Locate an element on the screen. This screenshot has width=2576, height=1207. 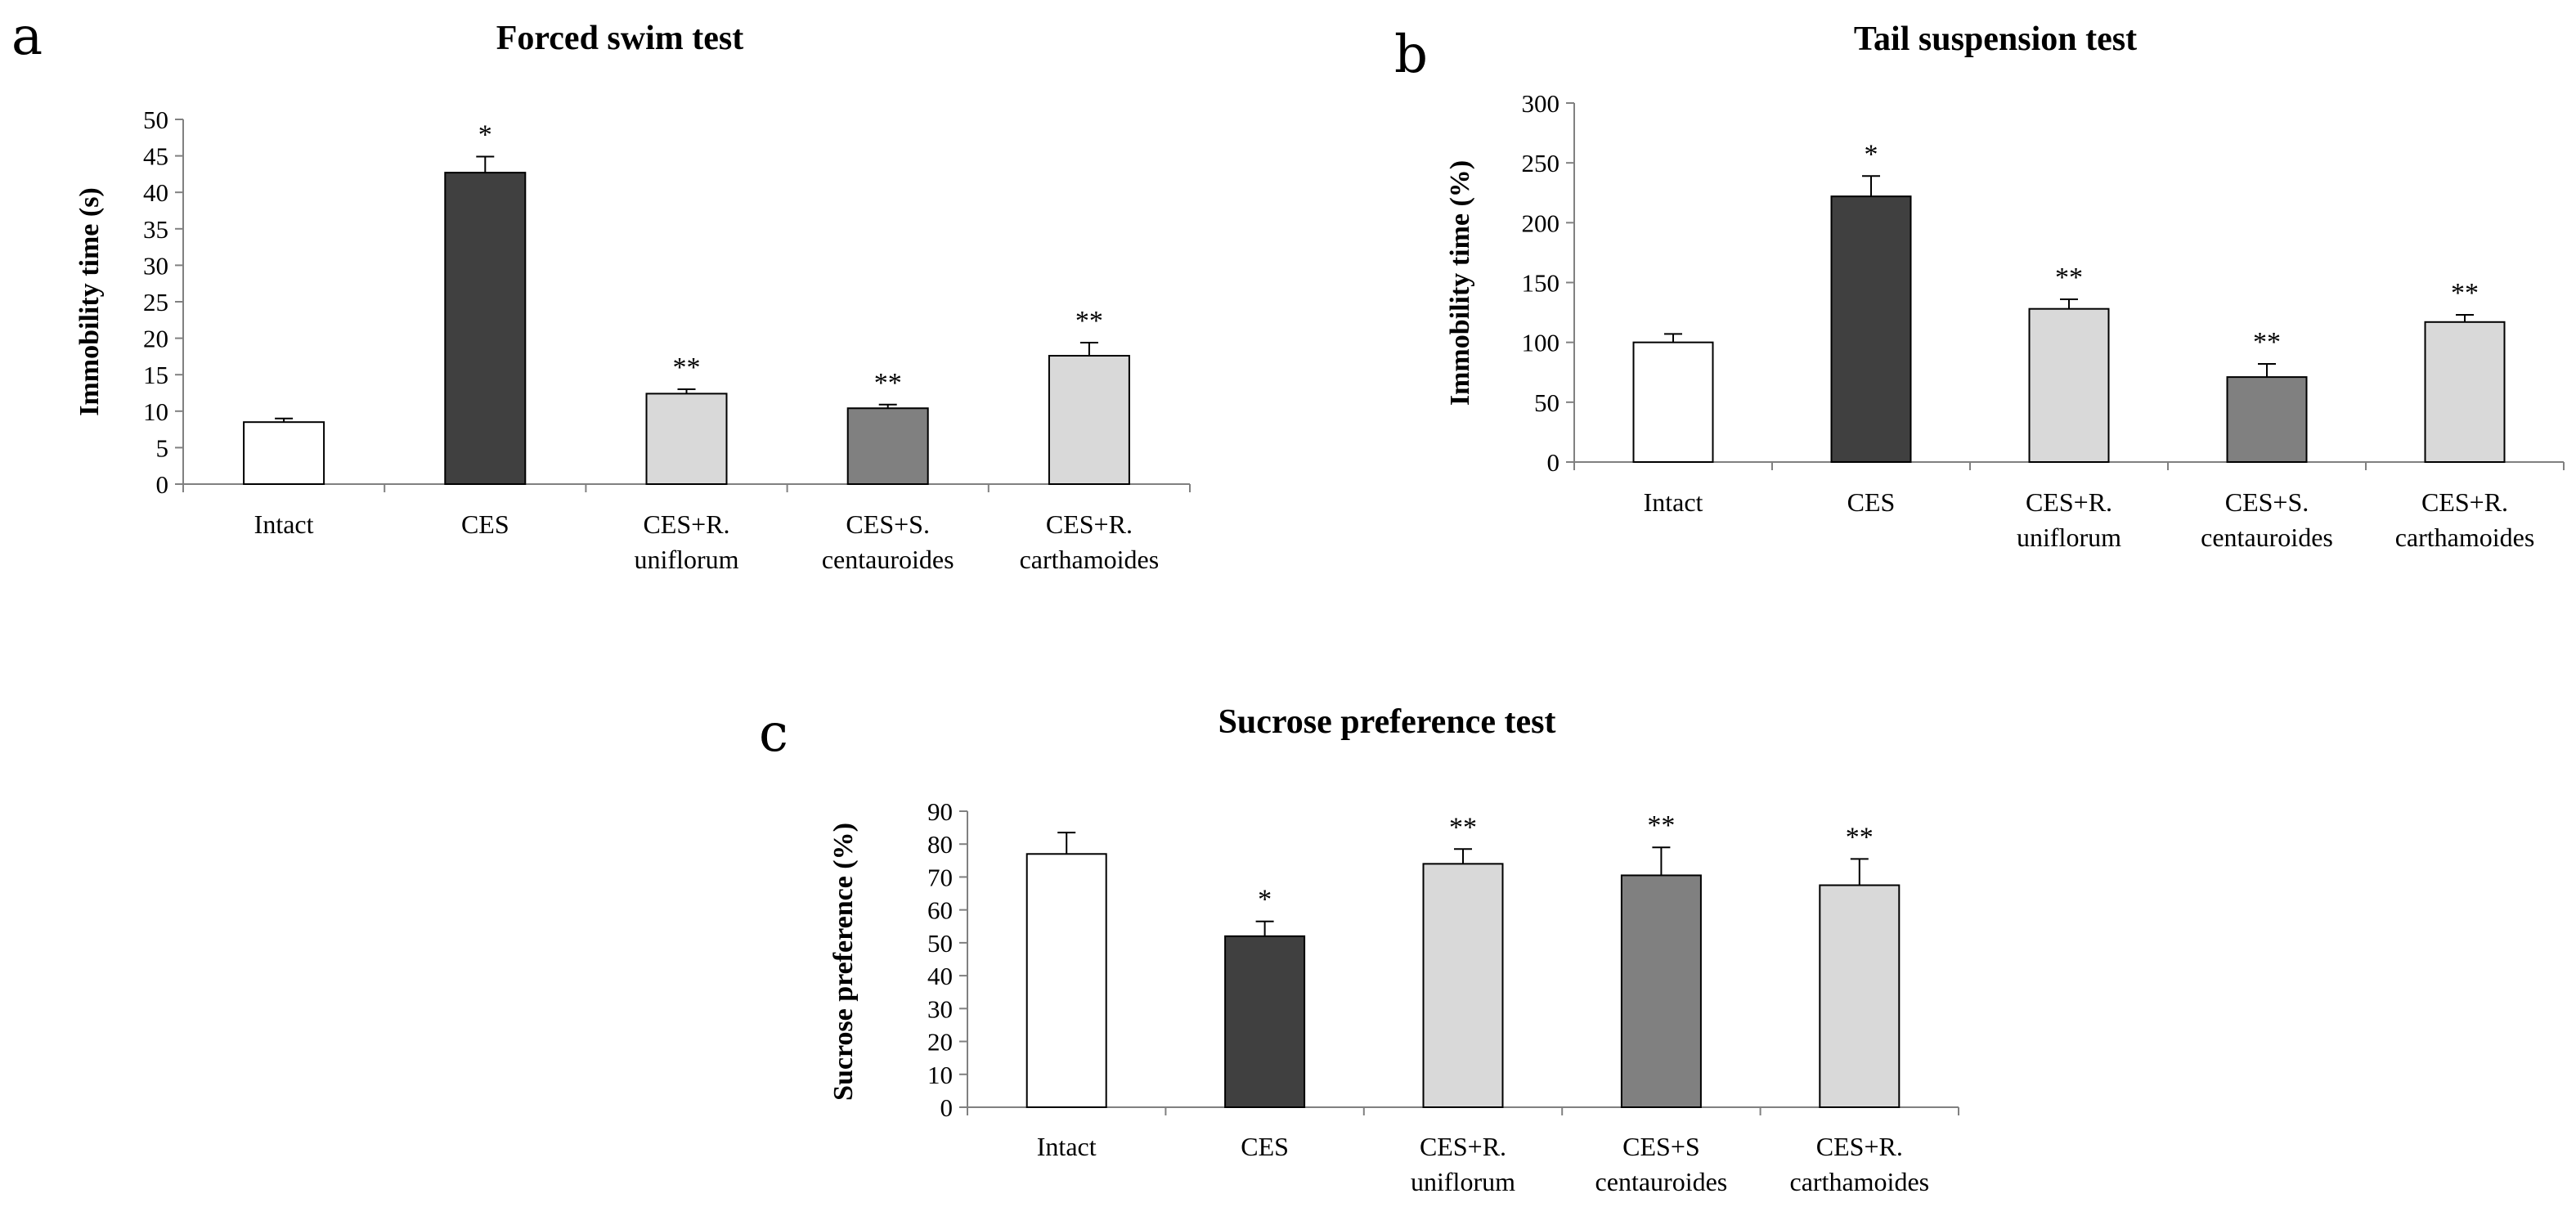
y-axis-label: Immobility time (%) is located at coordinates (1460, 283).